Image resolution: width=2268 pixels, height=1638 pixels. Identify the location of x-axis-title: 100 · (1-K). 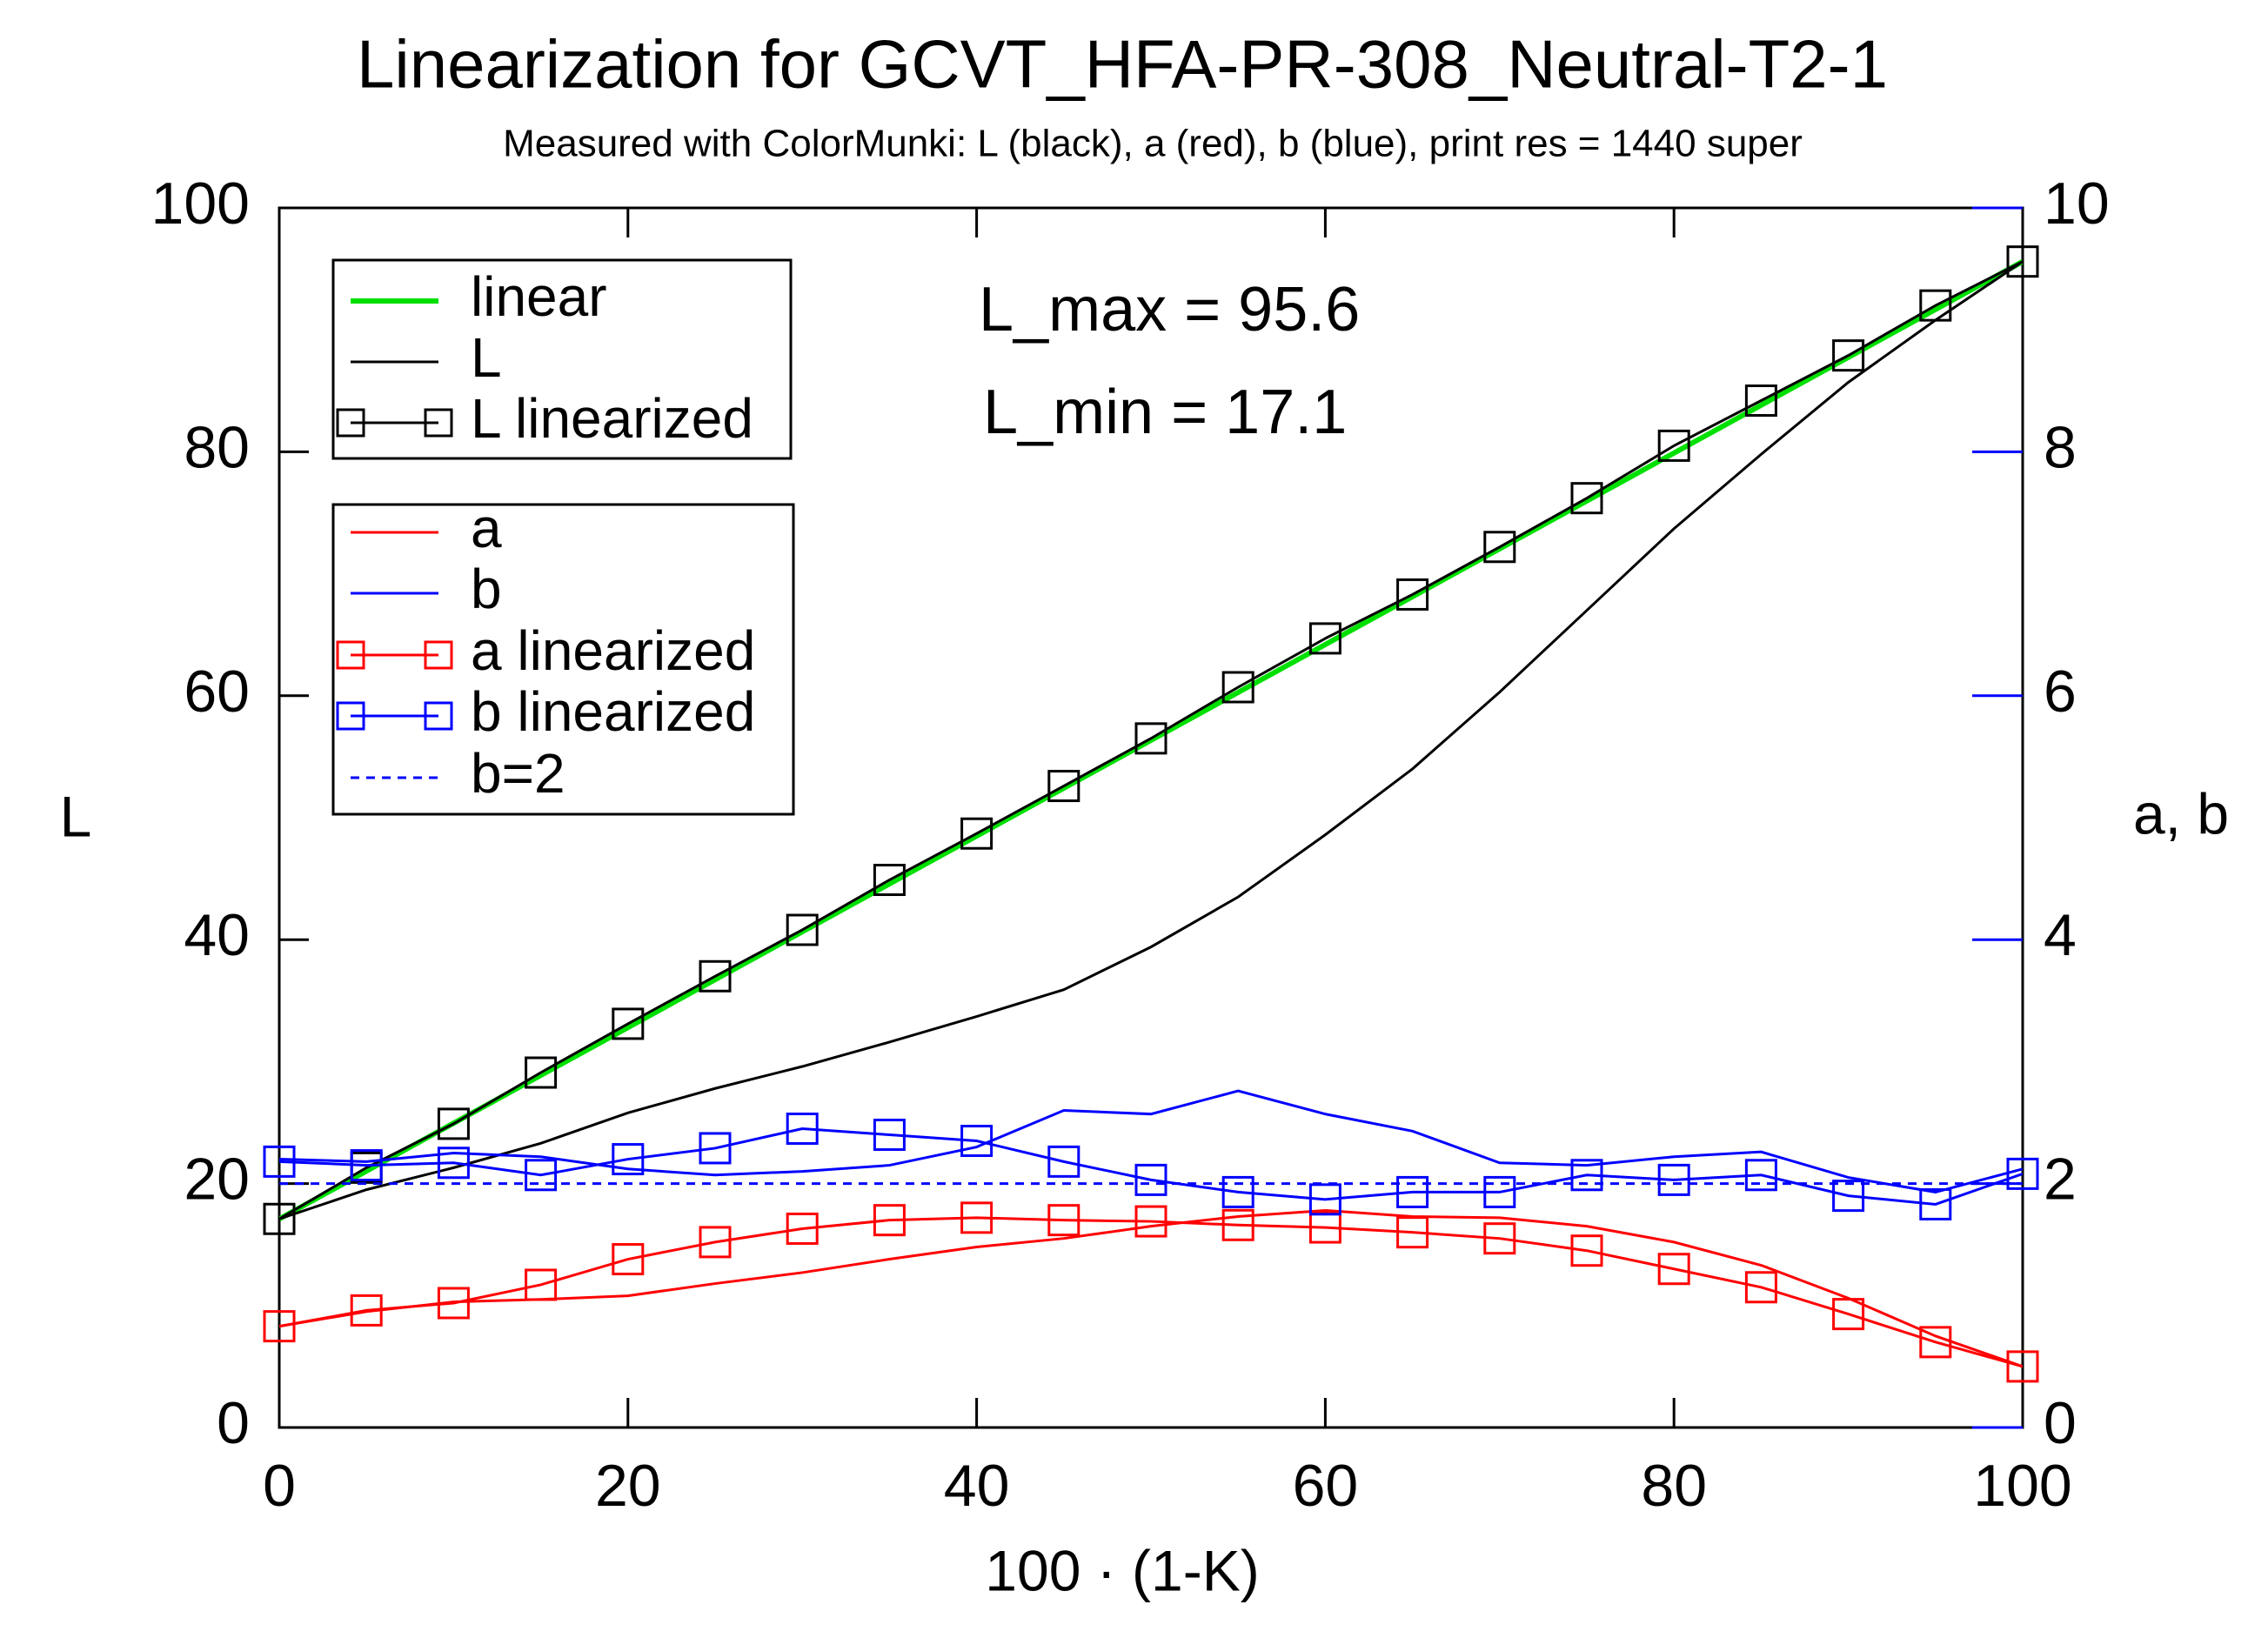
(1122, 1570).